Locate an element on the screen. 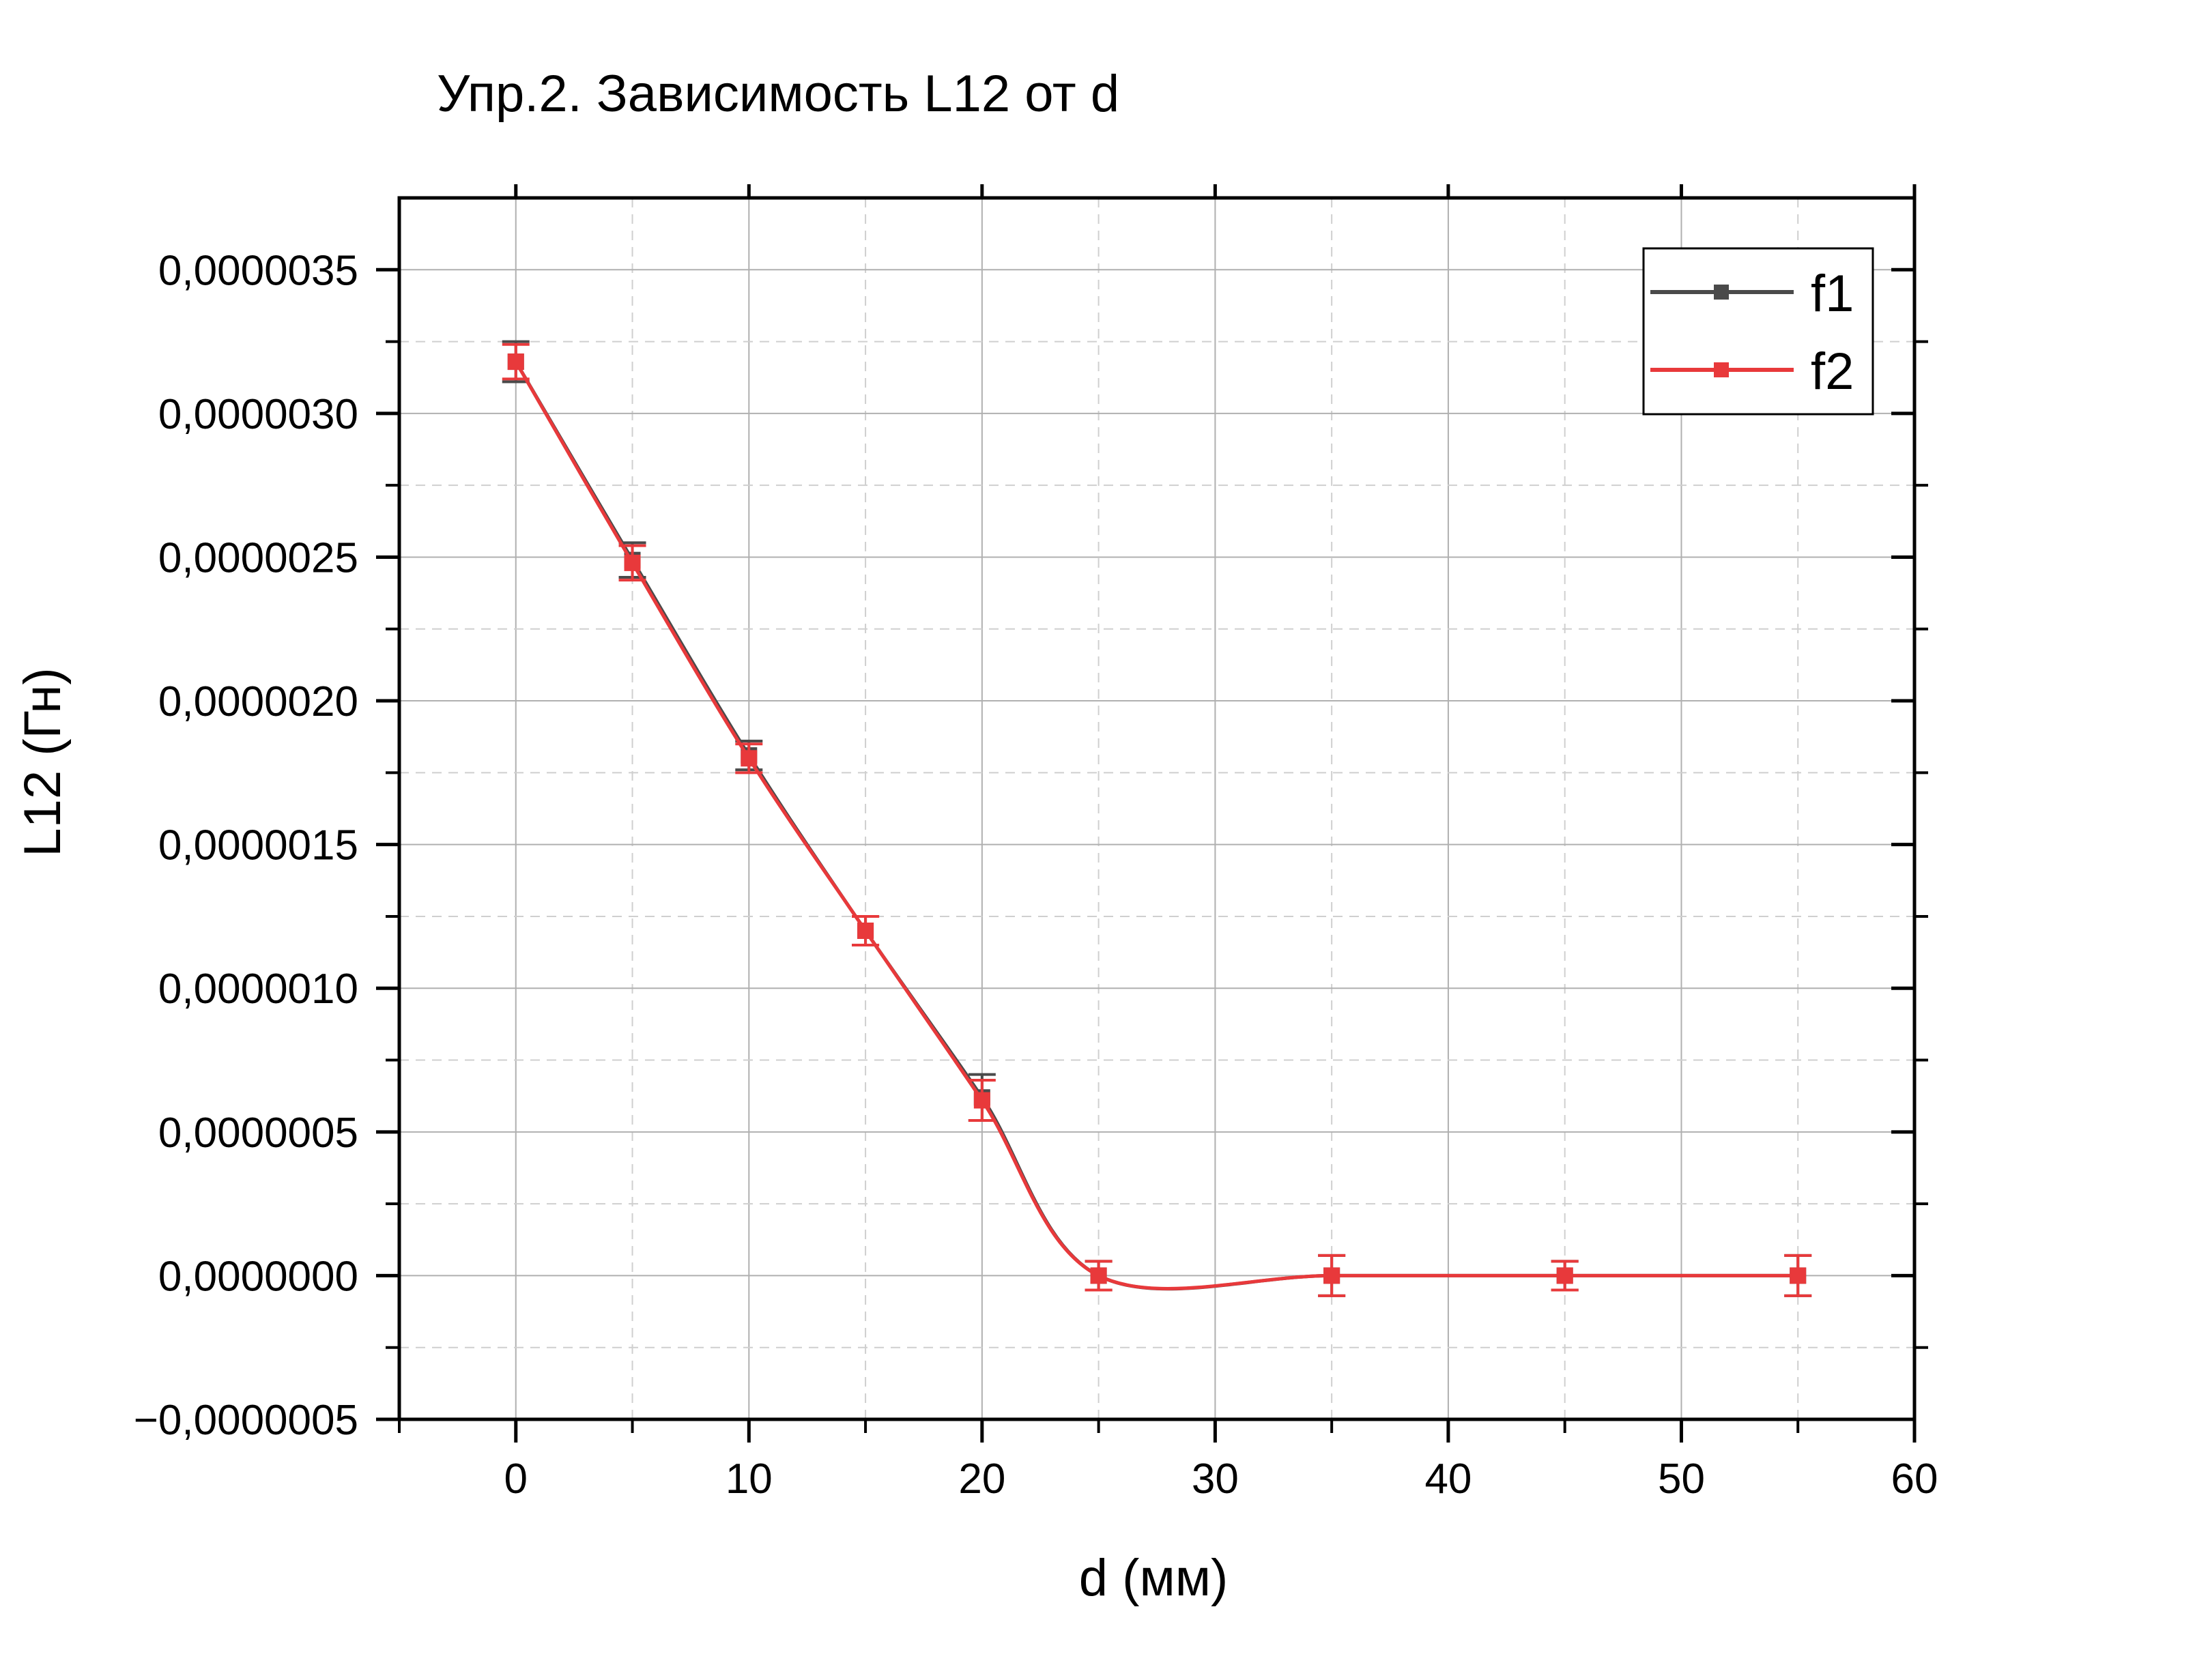  legend-label: f2 is located at coordinates (1832, 372).